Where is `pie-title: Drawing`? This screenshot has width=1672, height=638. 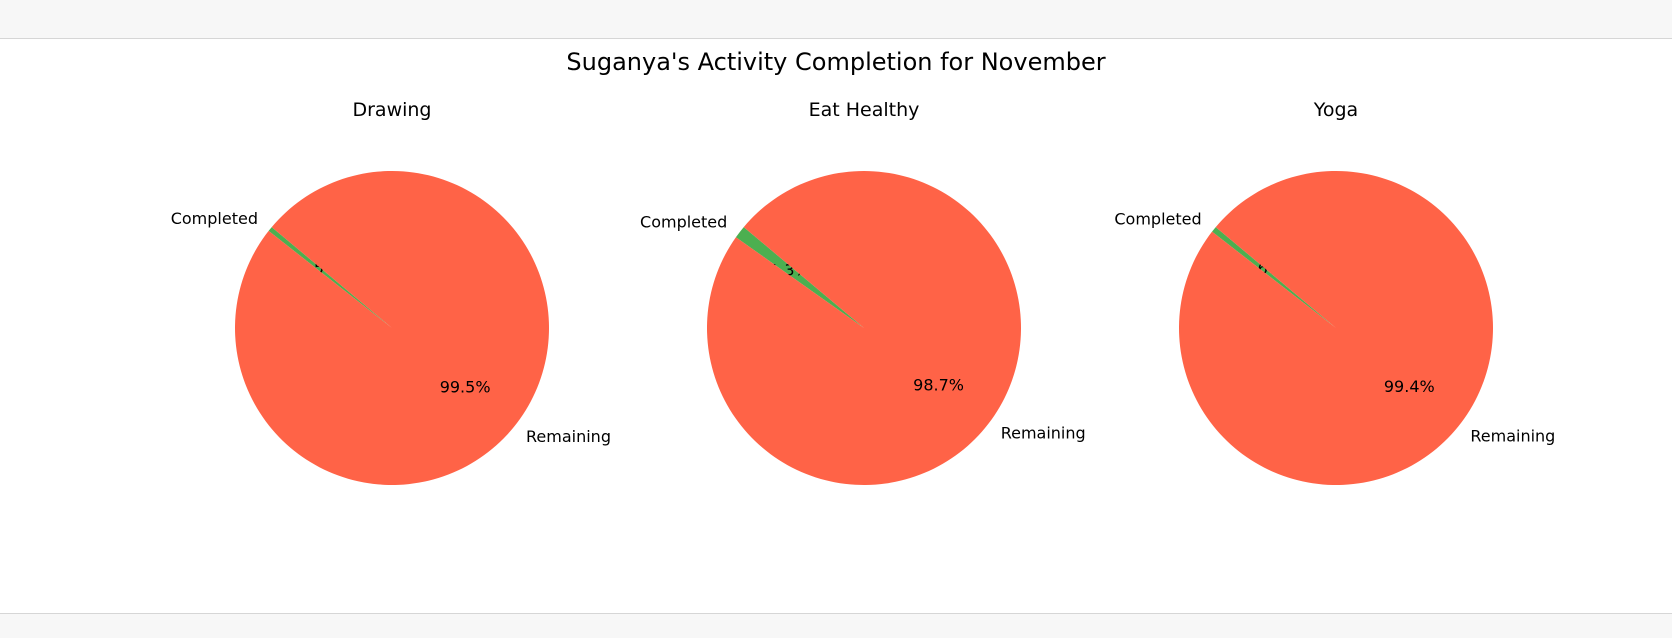
pie-title: Drawing is located at coordinates (391, 110).